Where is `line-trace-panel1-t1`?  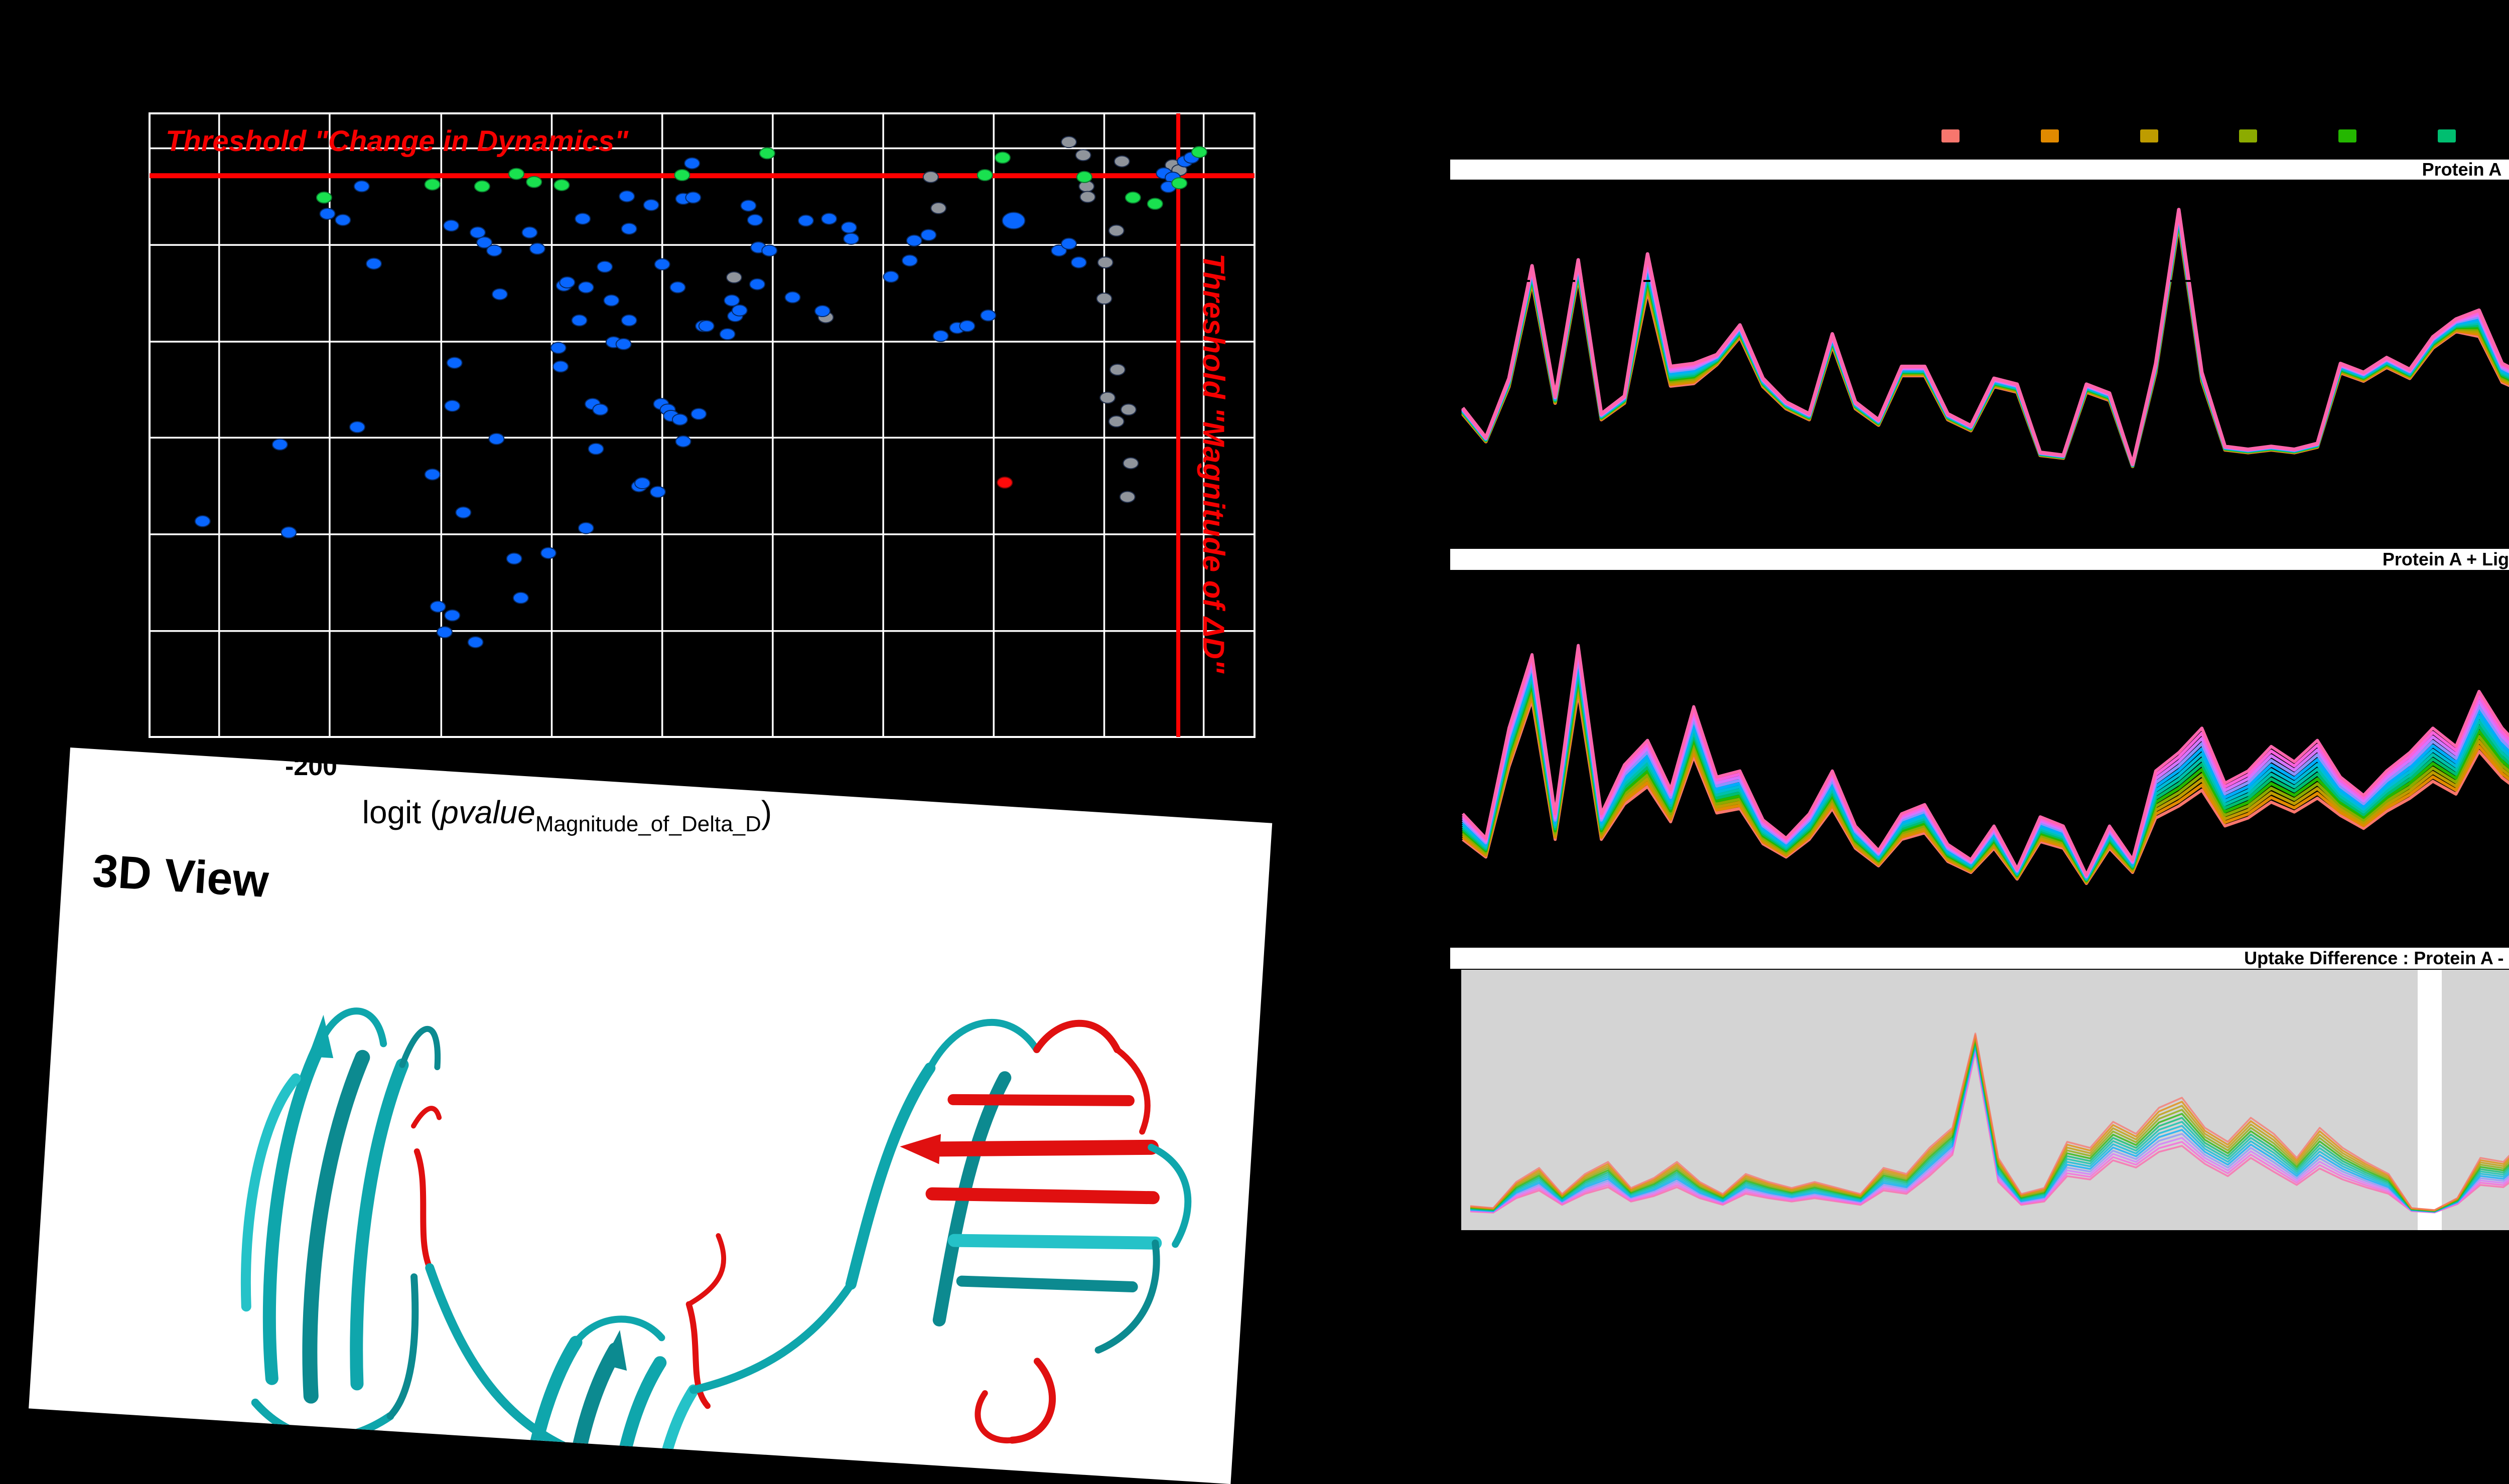
line-trace-panel1-t1 is located at coordinates (1985, 340).